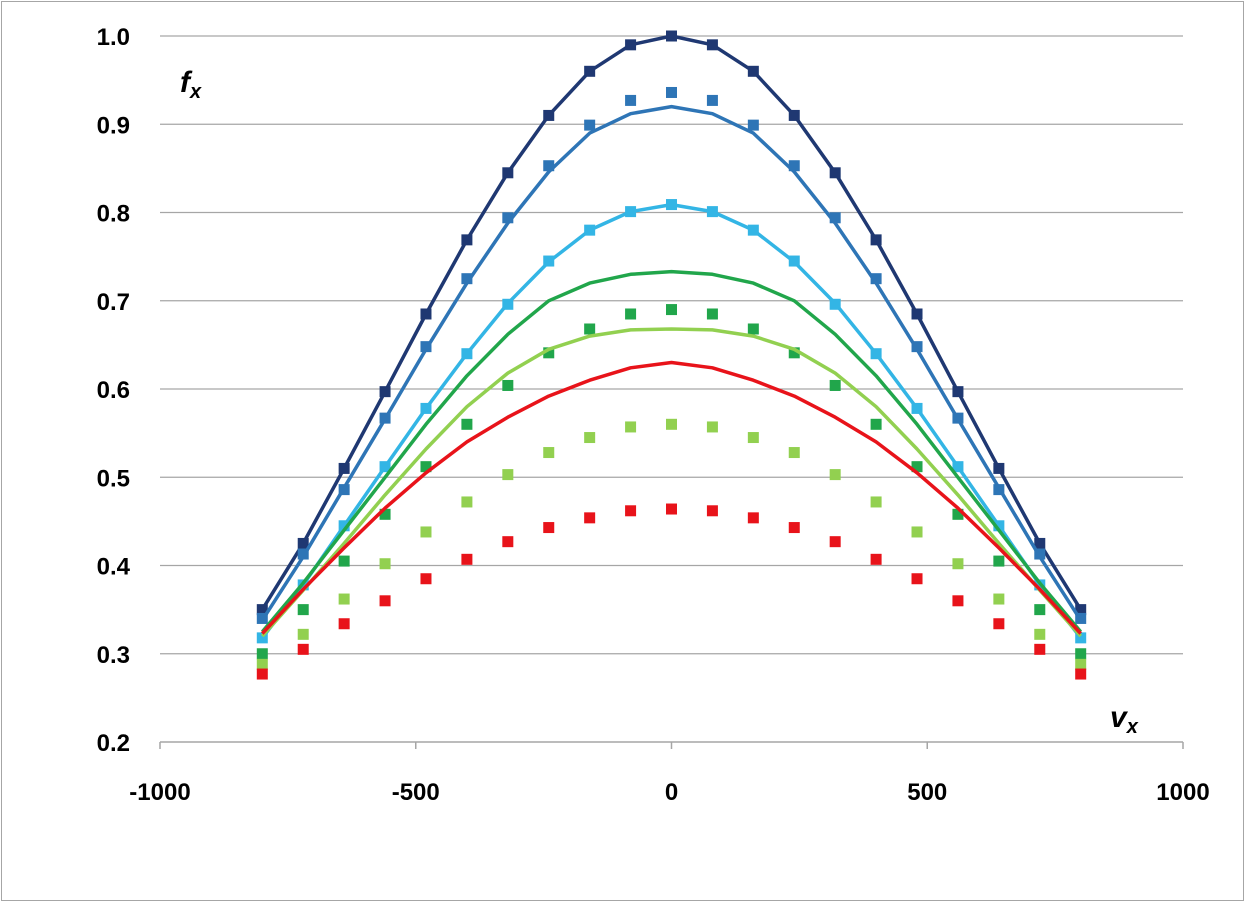 The image size is (1247, 904). Describe the element at coordinates (113, 478) in the screenshot. I see `y-tick-label: 0.5` at that location.